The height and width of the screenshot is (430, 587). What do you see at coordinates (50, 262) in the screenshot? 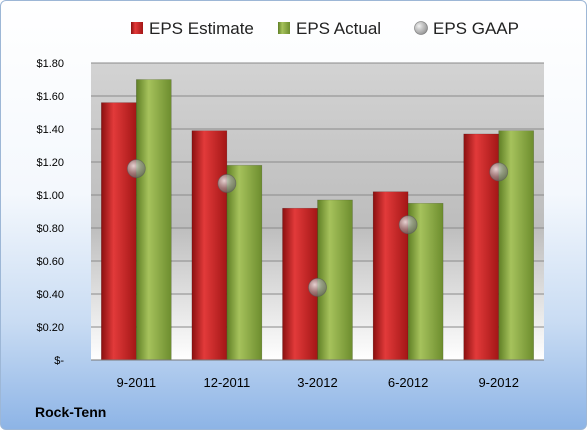
I see `y-tick-label: $0.60` at bounding box center [50, 262].